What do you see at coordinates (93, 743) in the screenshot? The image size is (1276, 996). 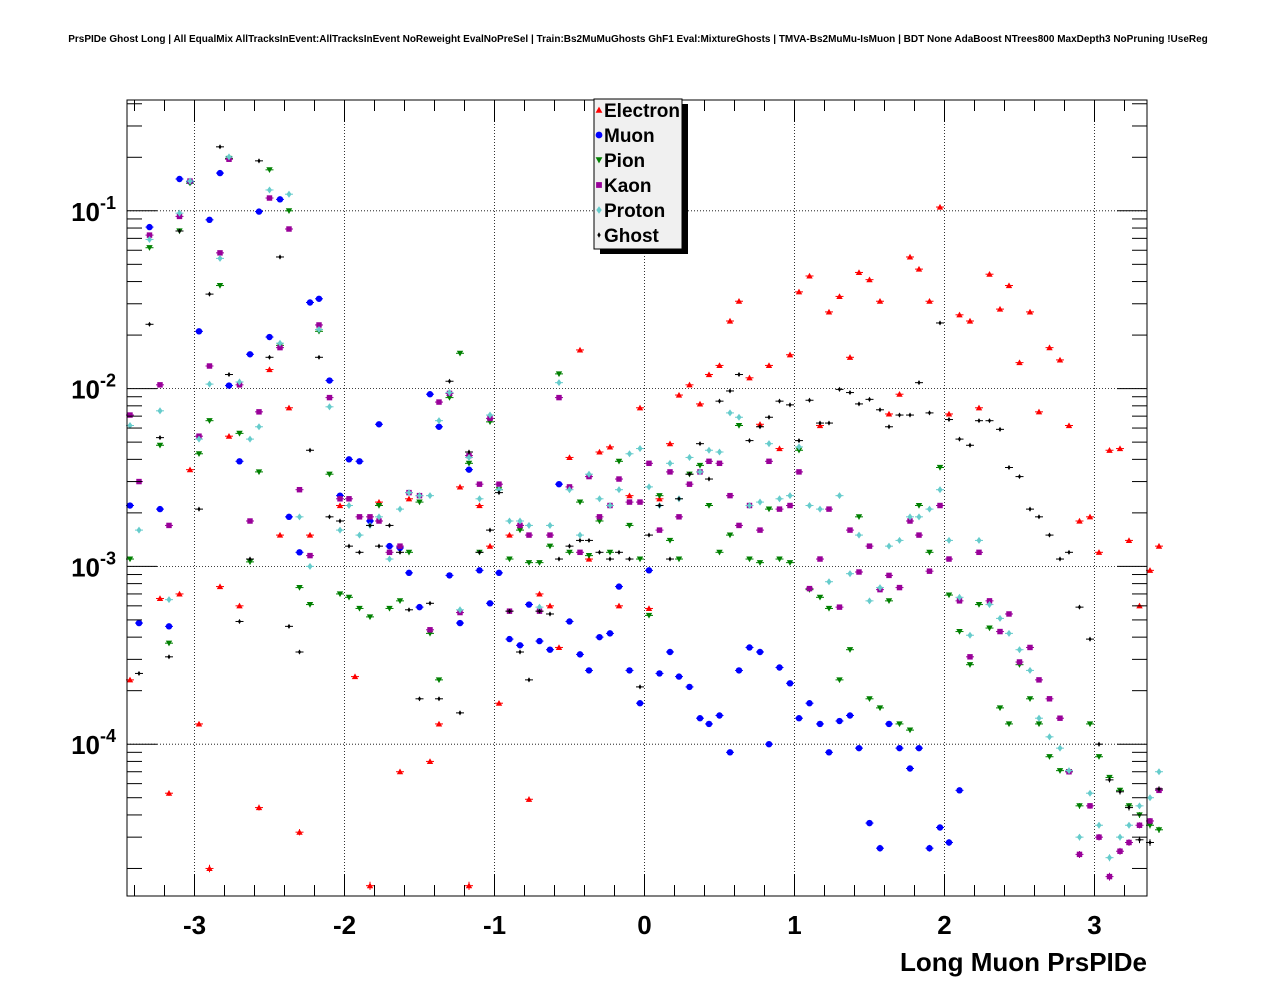 I see `y-tick-label: 10-4` at bounding box center [93, 743].